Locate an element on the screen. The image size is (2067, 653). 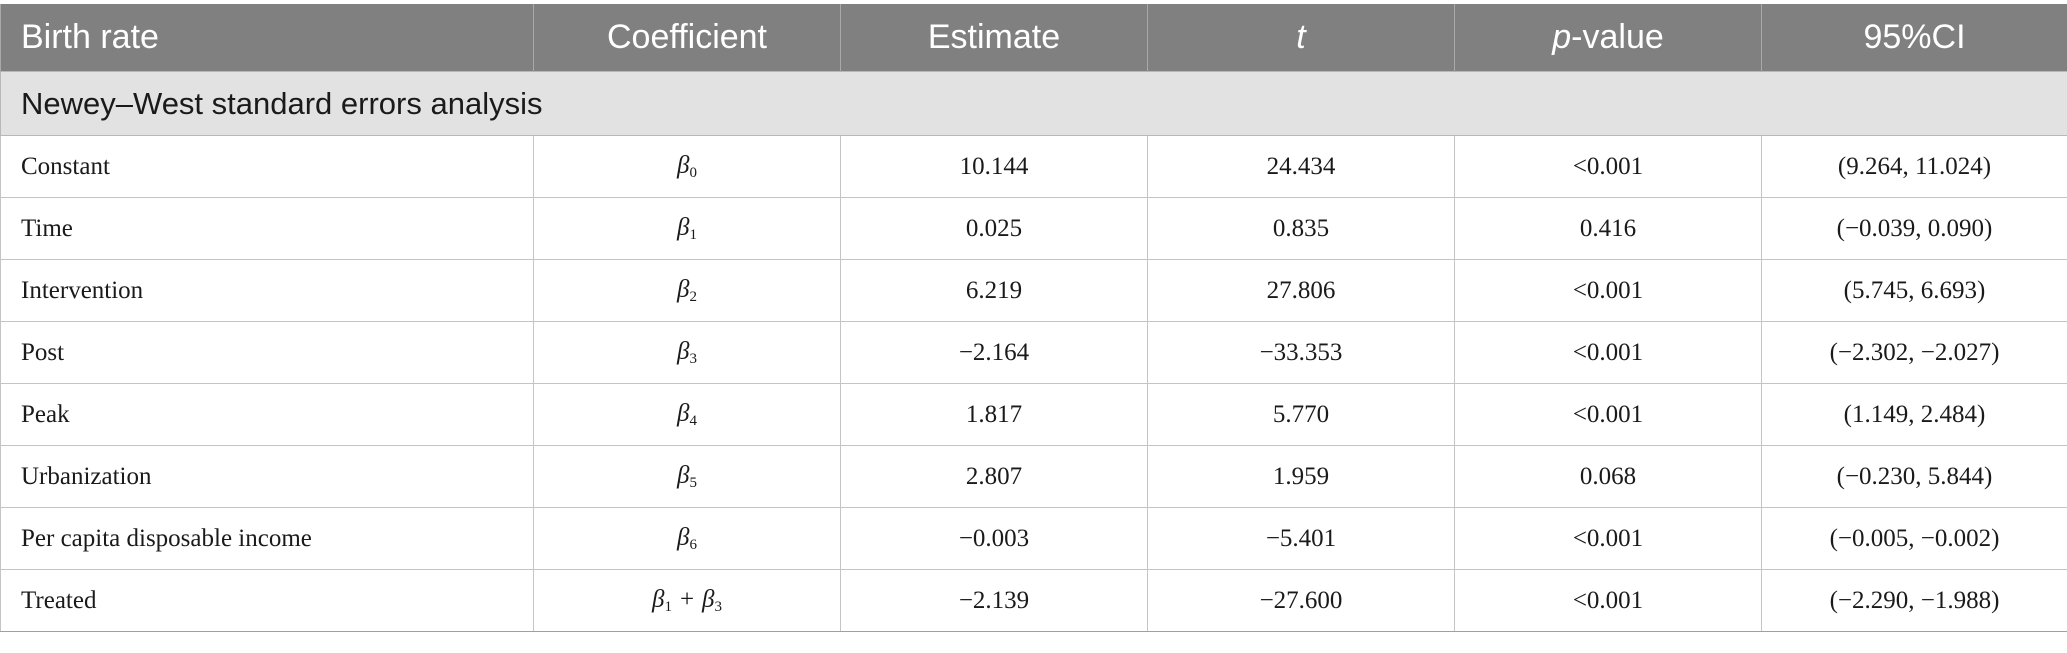
row-name: Urbanization is located at coordinates (267, 476).